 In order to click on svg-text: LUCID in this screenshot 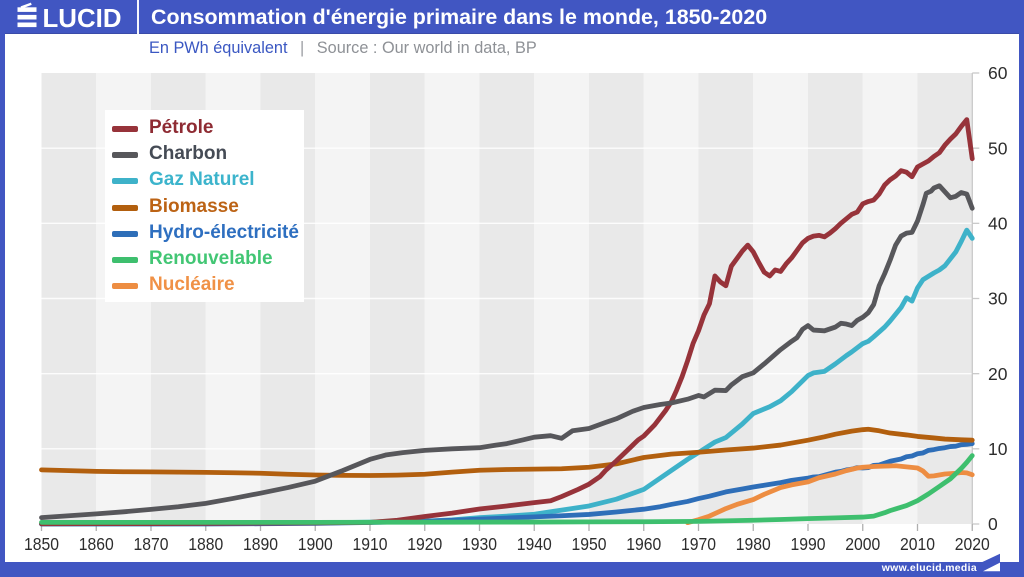, I will do `click(82, 19)`.